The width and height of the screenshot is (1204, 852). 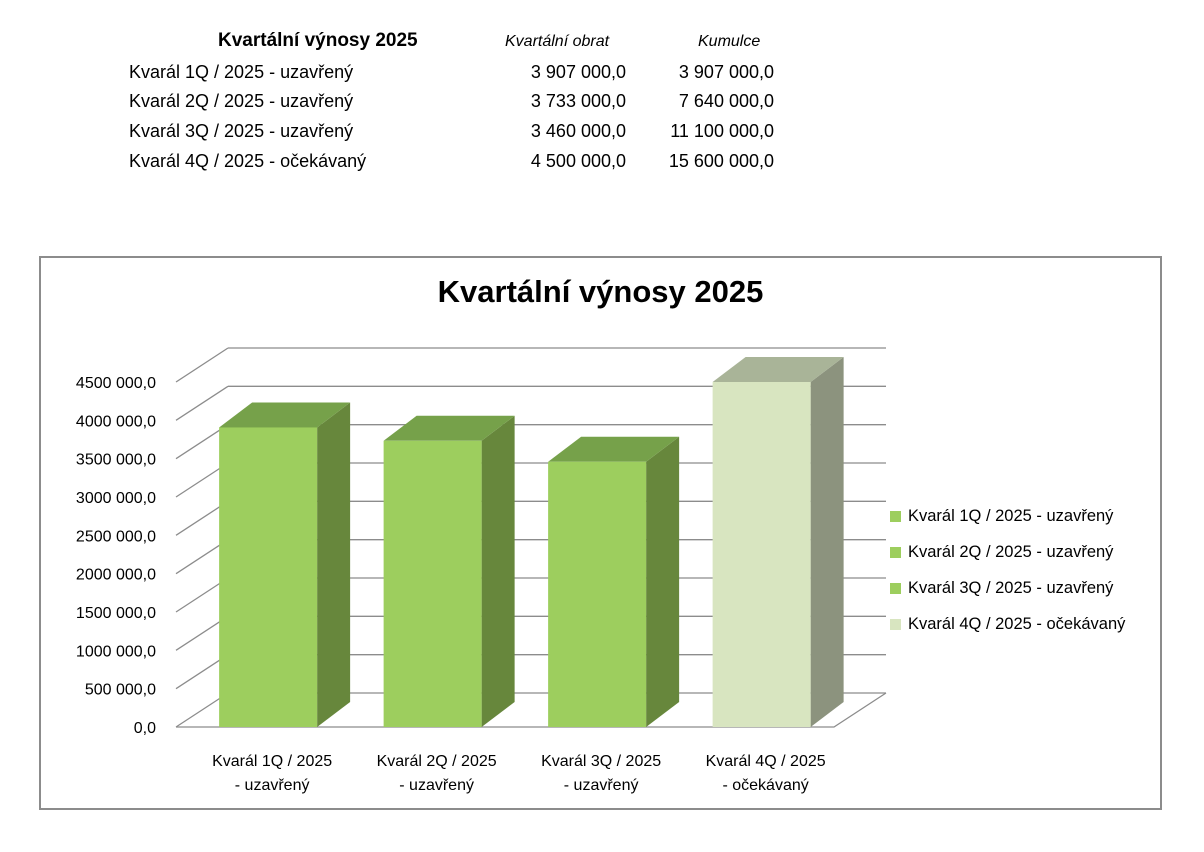 What do you see at coordinates (318, 40) in the screenshot?
I see `table-title: Kvartální výnosy 2025` at bounding box center [318, 40].